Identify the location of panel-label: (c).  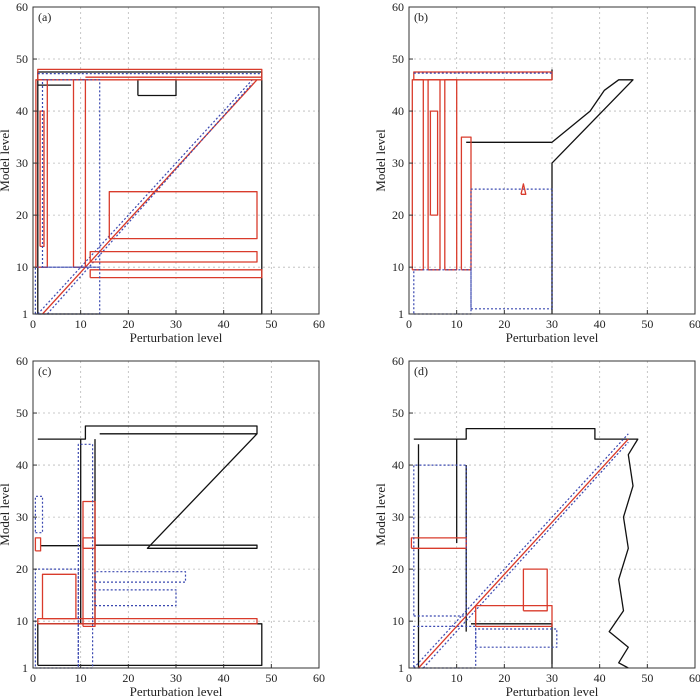
(44, 371).